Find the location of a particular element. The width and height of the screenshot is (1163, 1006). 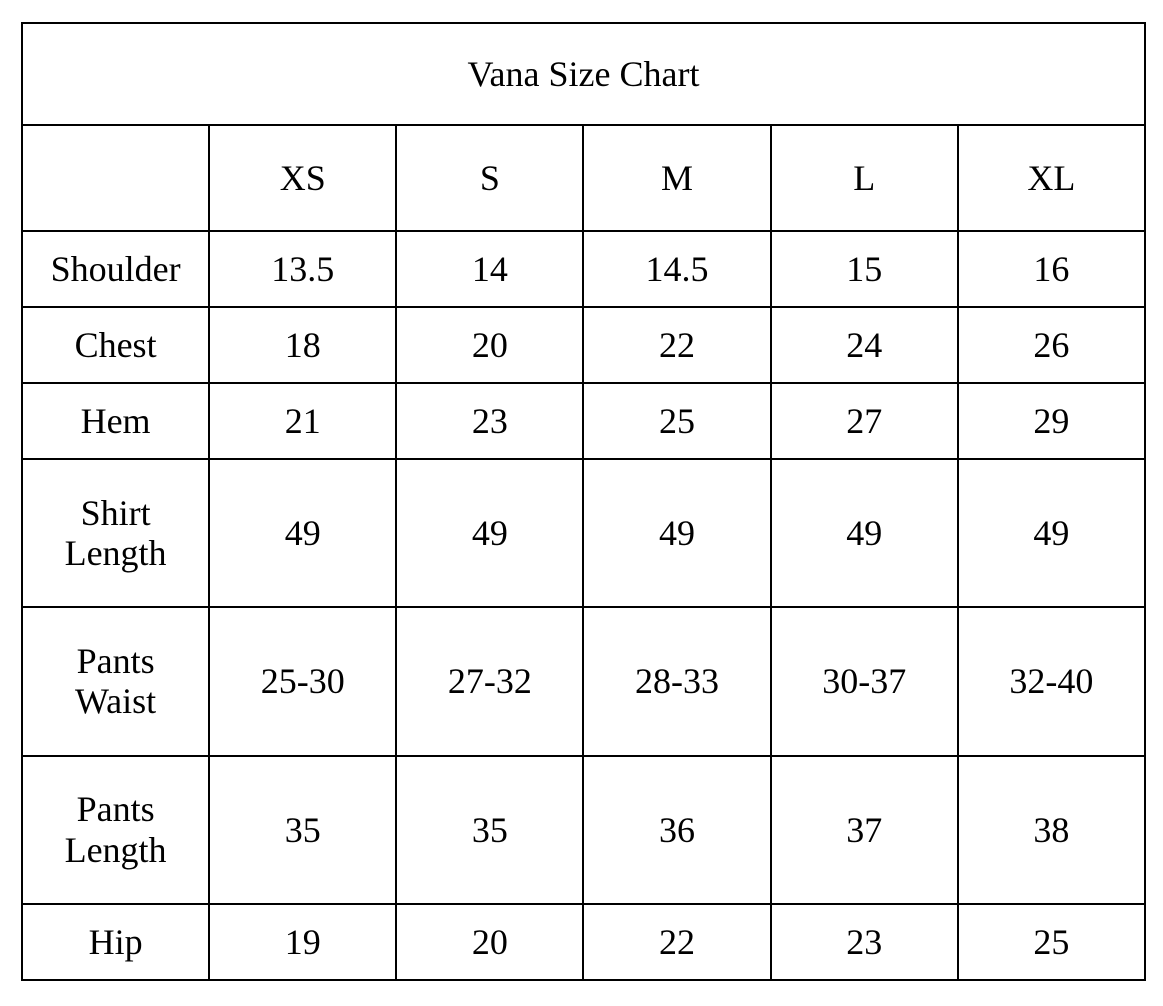

cell-pants-length-s: 35 is located at coordinates (490, 829).